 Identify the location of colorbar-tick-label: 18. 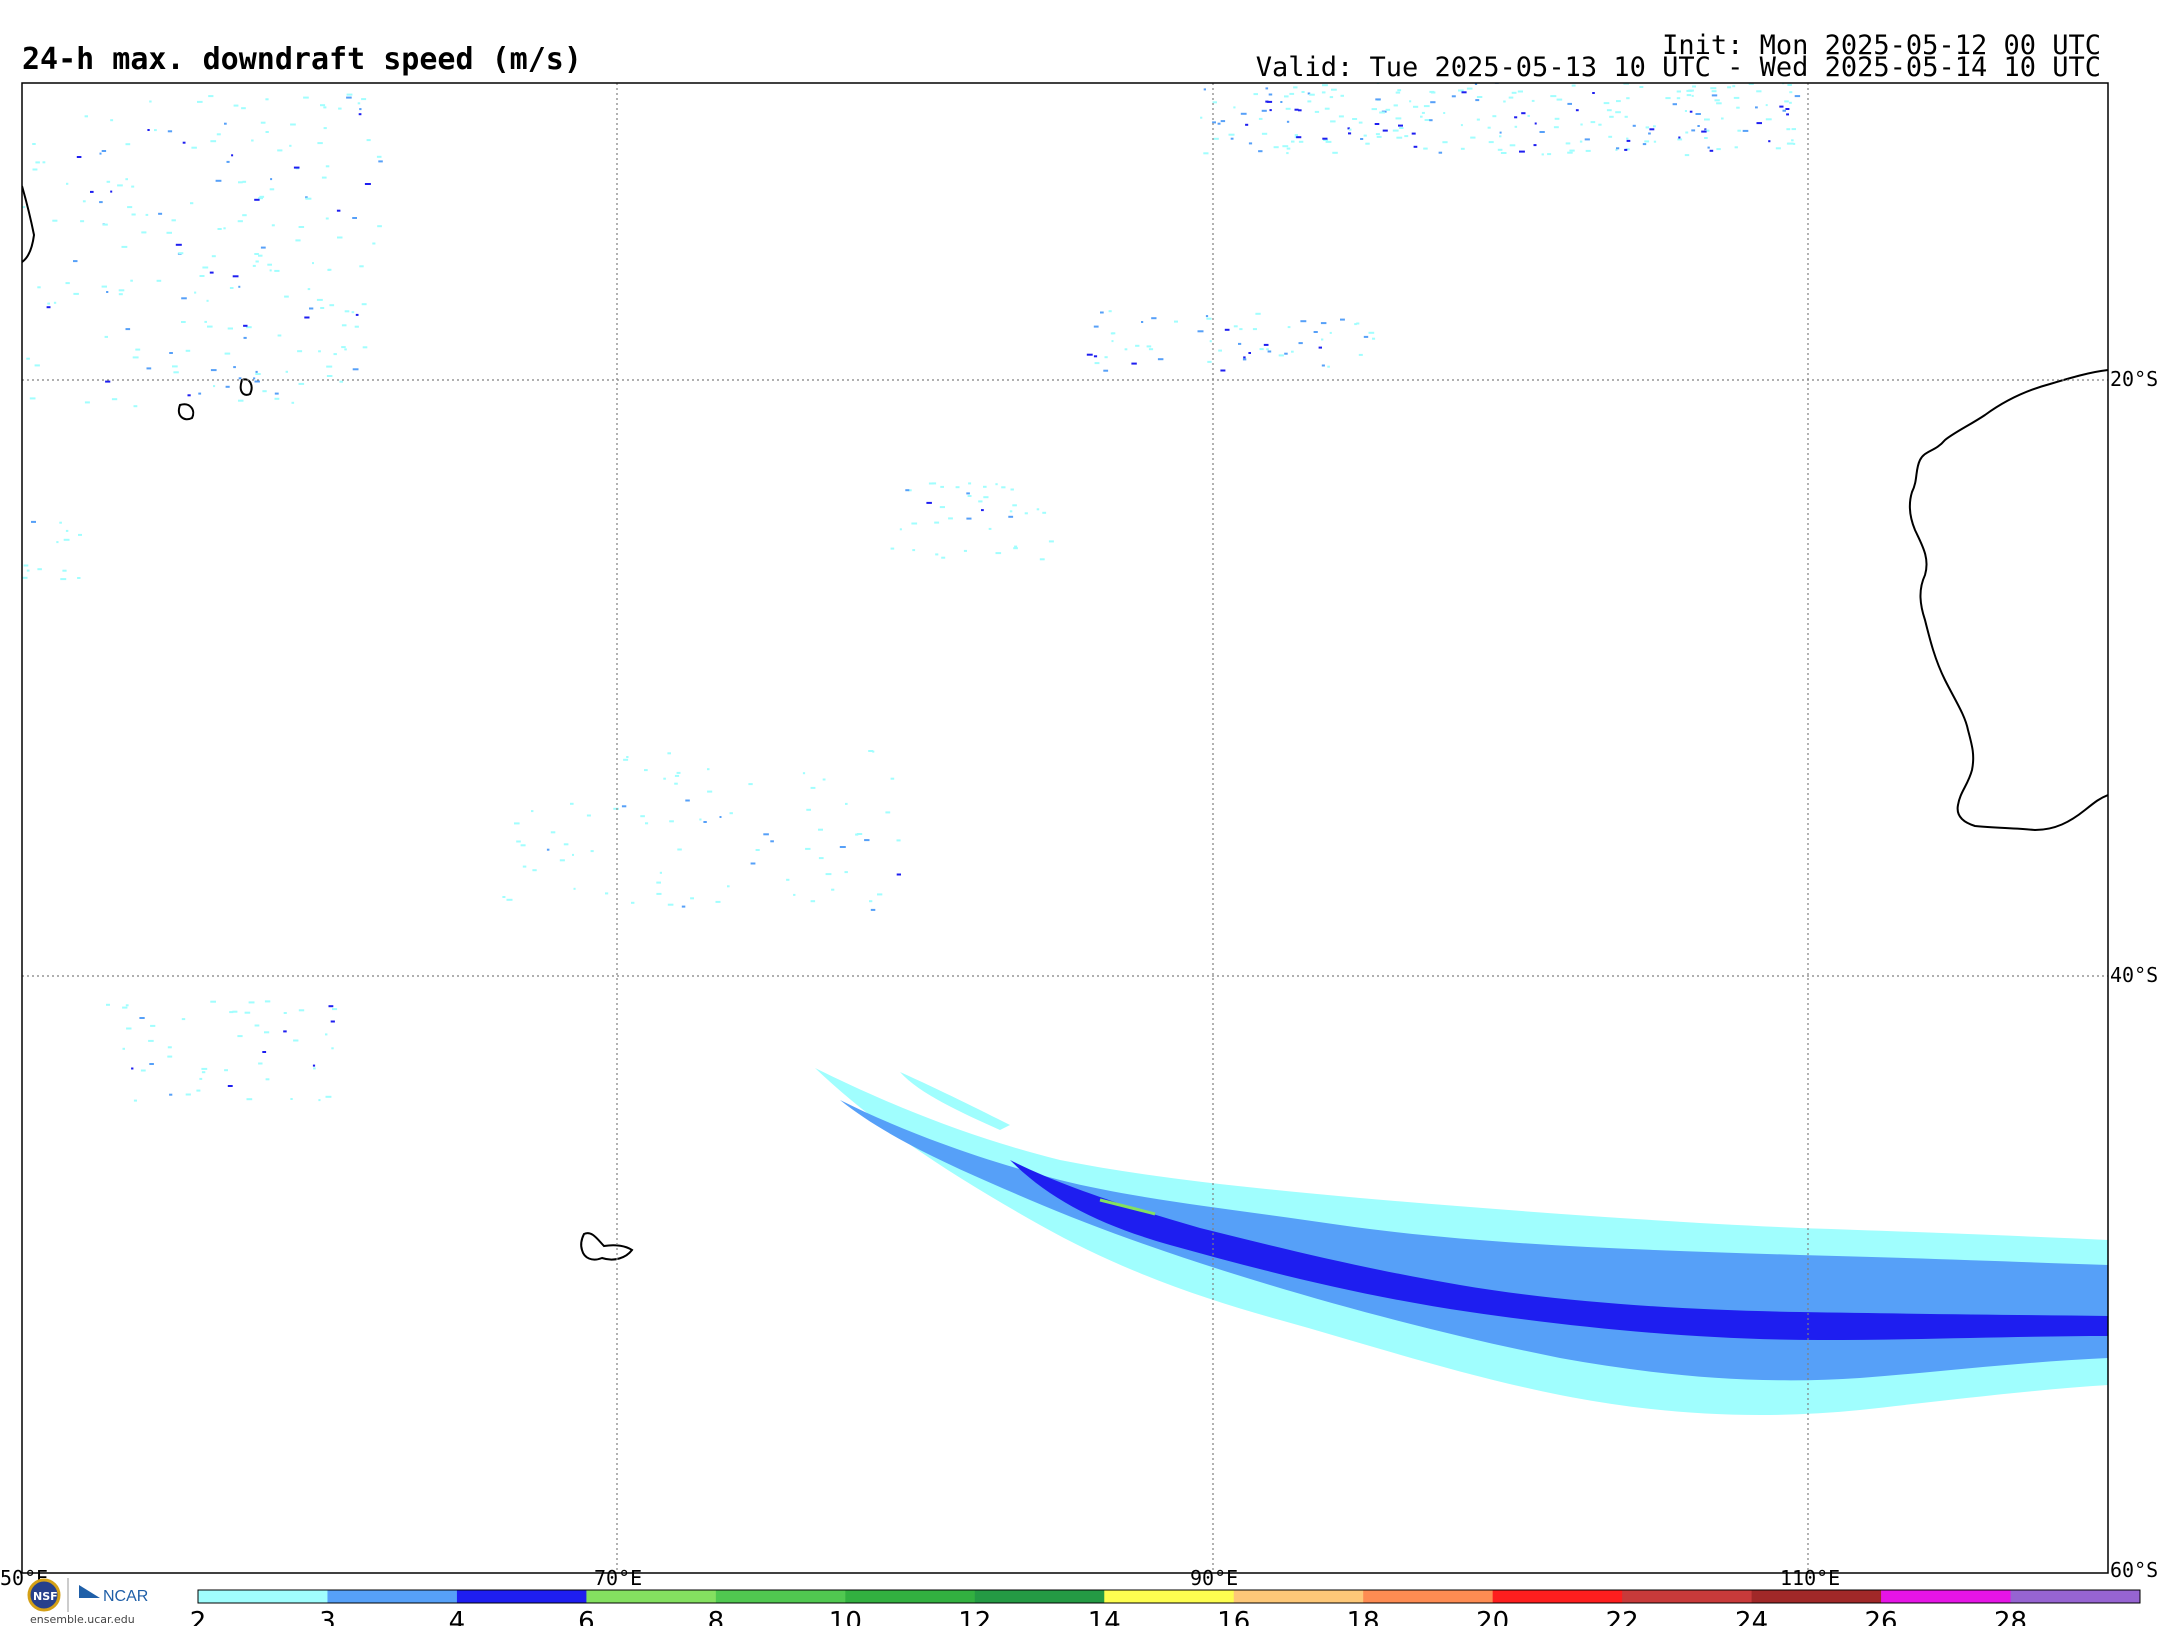
(1363, 1616).